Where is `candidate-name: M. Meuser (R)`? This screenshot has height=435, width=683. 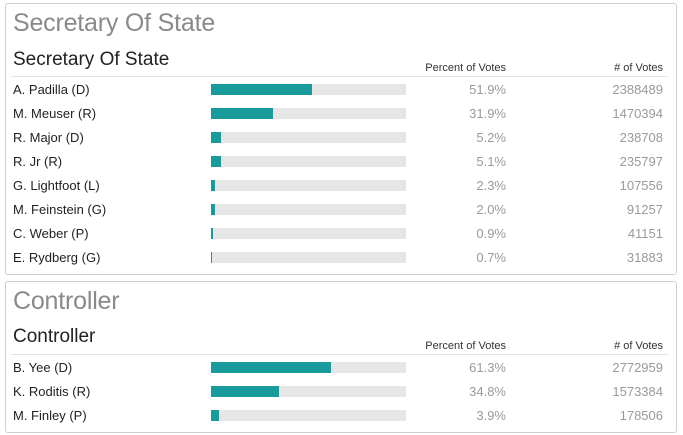 candidate-name: M. Meuser (R) is located at coordinates (55, 113).